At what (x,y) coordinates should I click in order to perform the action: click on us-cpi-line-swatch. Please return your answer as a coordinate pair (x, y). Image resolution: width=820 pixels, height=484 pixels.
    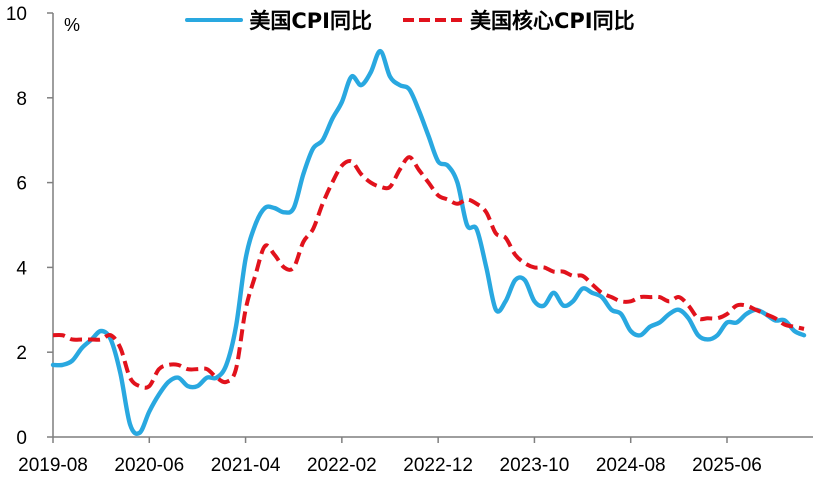
    Looking at the image, I should click on (214, 20).